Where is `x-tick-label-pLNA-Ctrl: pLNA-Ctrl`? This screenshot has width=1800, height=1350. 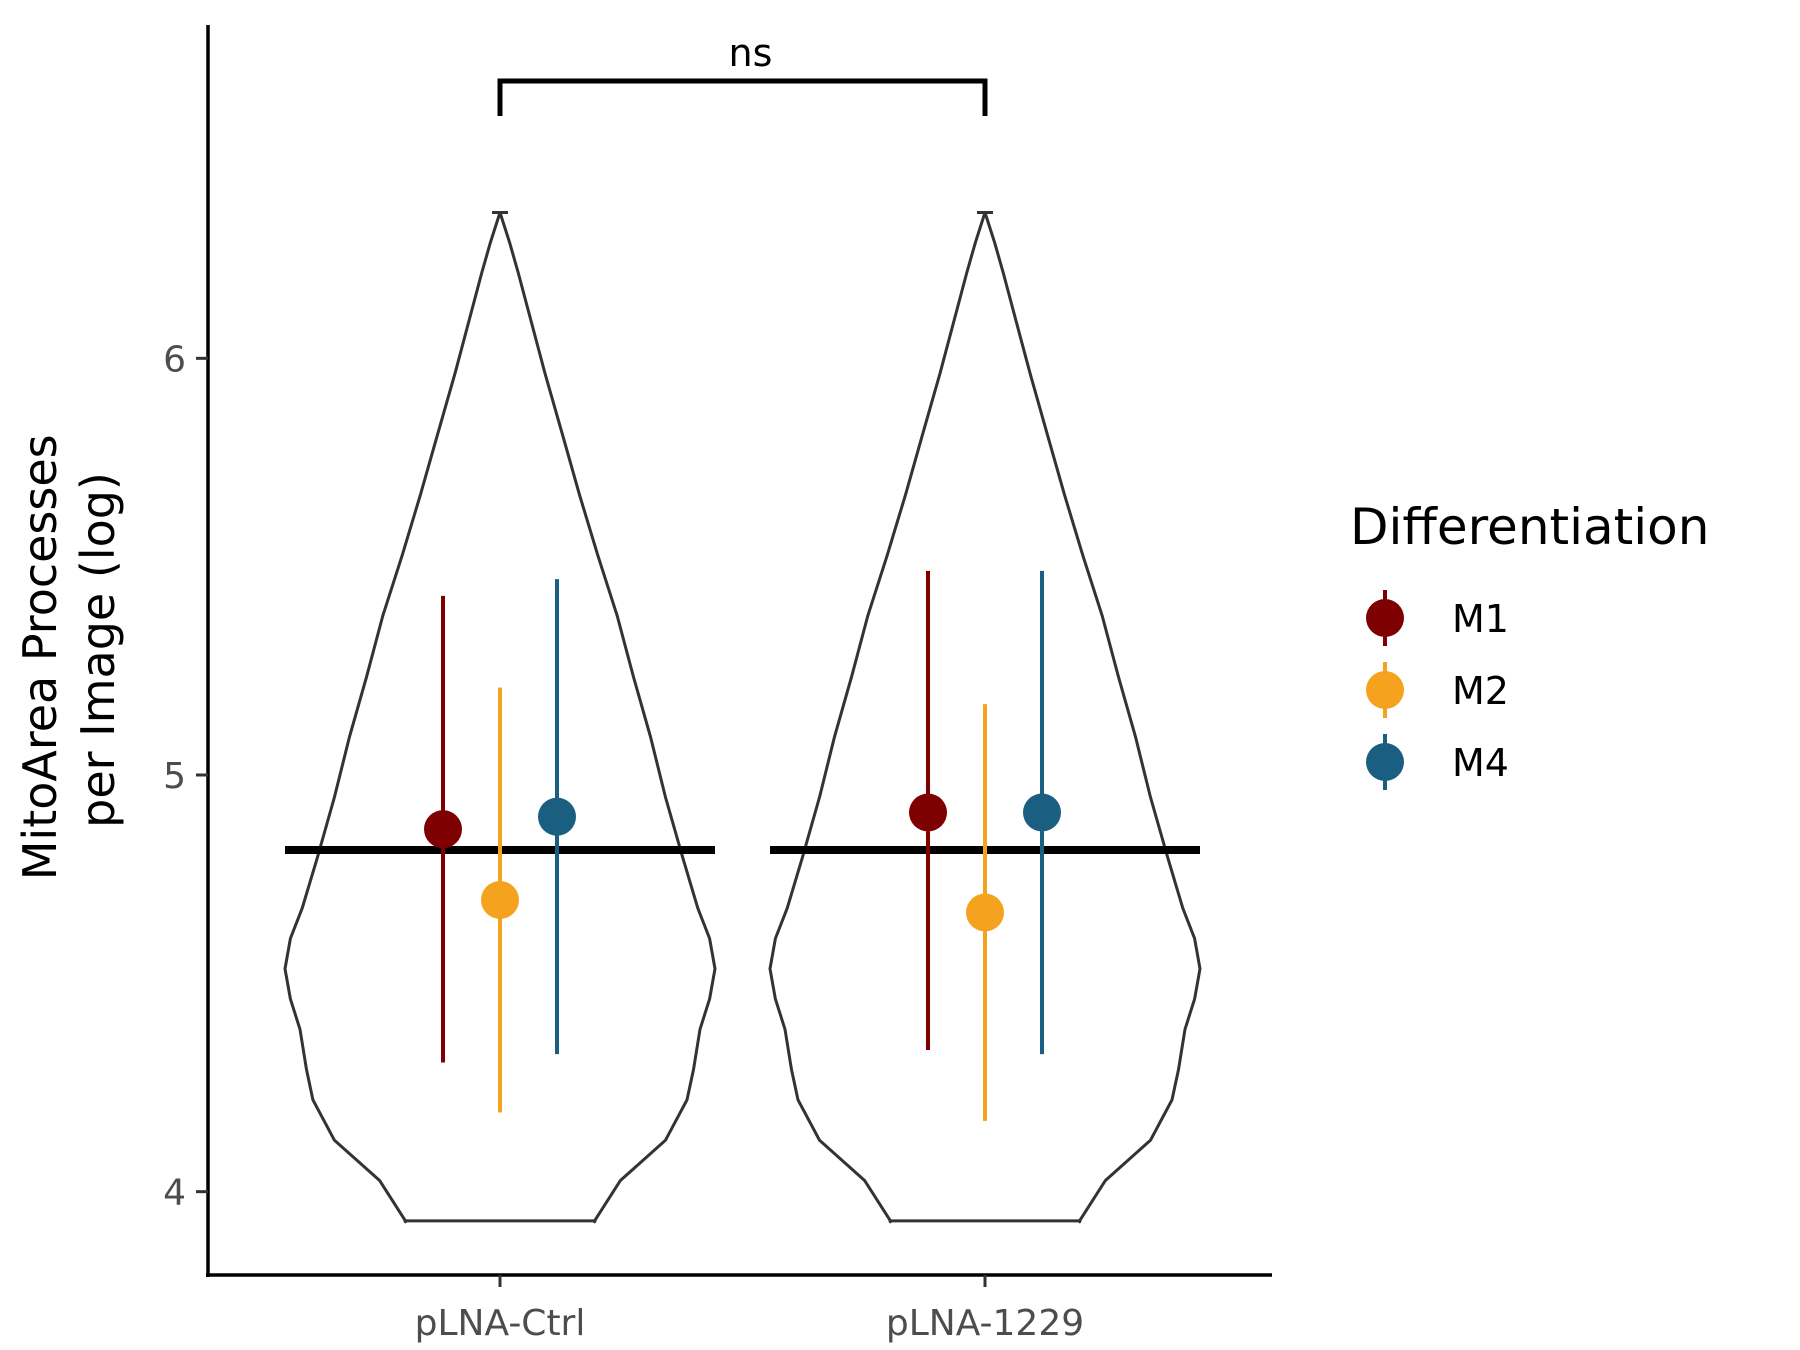 x-tick-label-pLNA-Ctrl: pLNA-Ctrl is located at coordinates (500, 1323).